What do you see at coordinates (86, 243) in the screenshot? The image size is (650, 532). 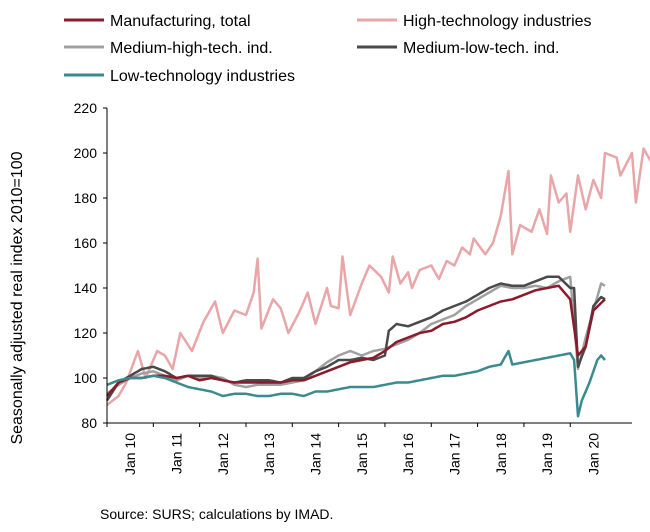 I see `y-tick-label: 160` at bounding box center [86, 243].